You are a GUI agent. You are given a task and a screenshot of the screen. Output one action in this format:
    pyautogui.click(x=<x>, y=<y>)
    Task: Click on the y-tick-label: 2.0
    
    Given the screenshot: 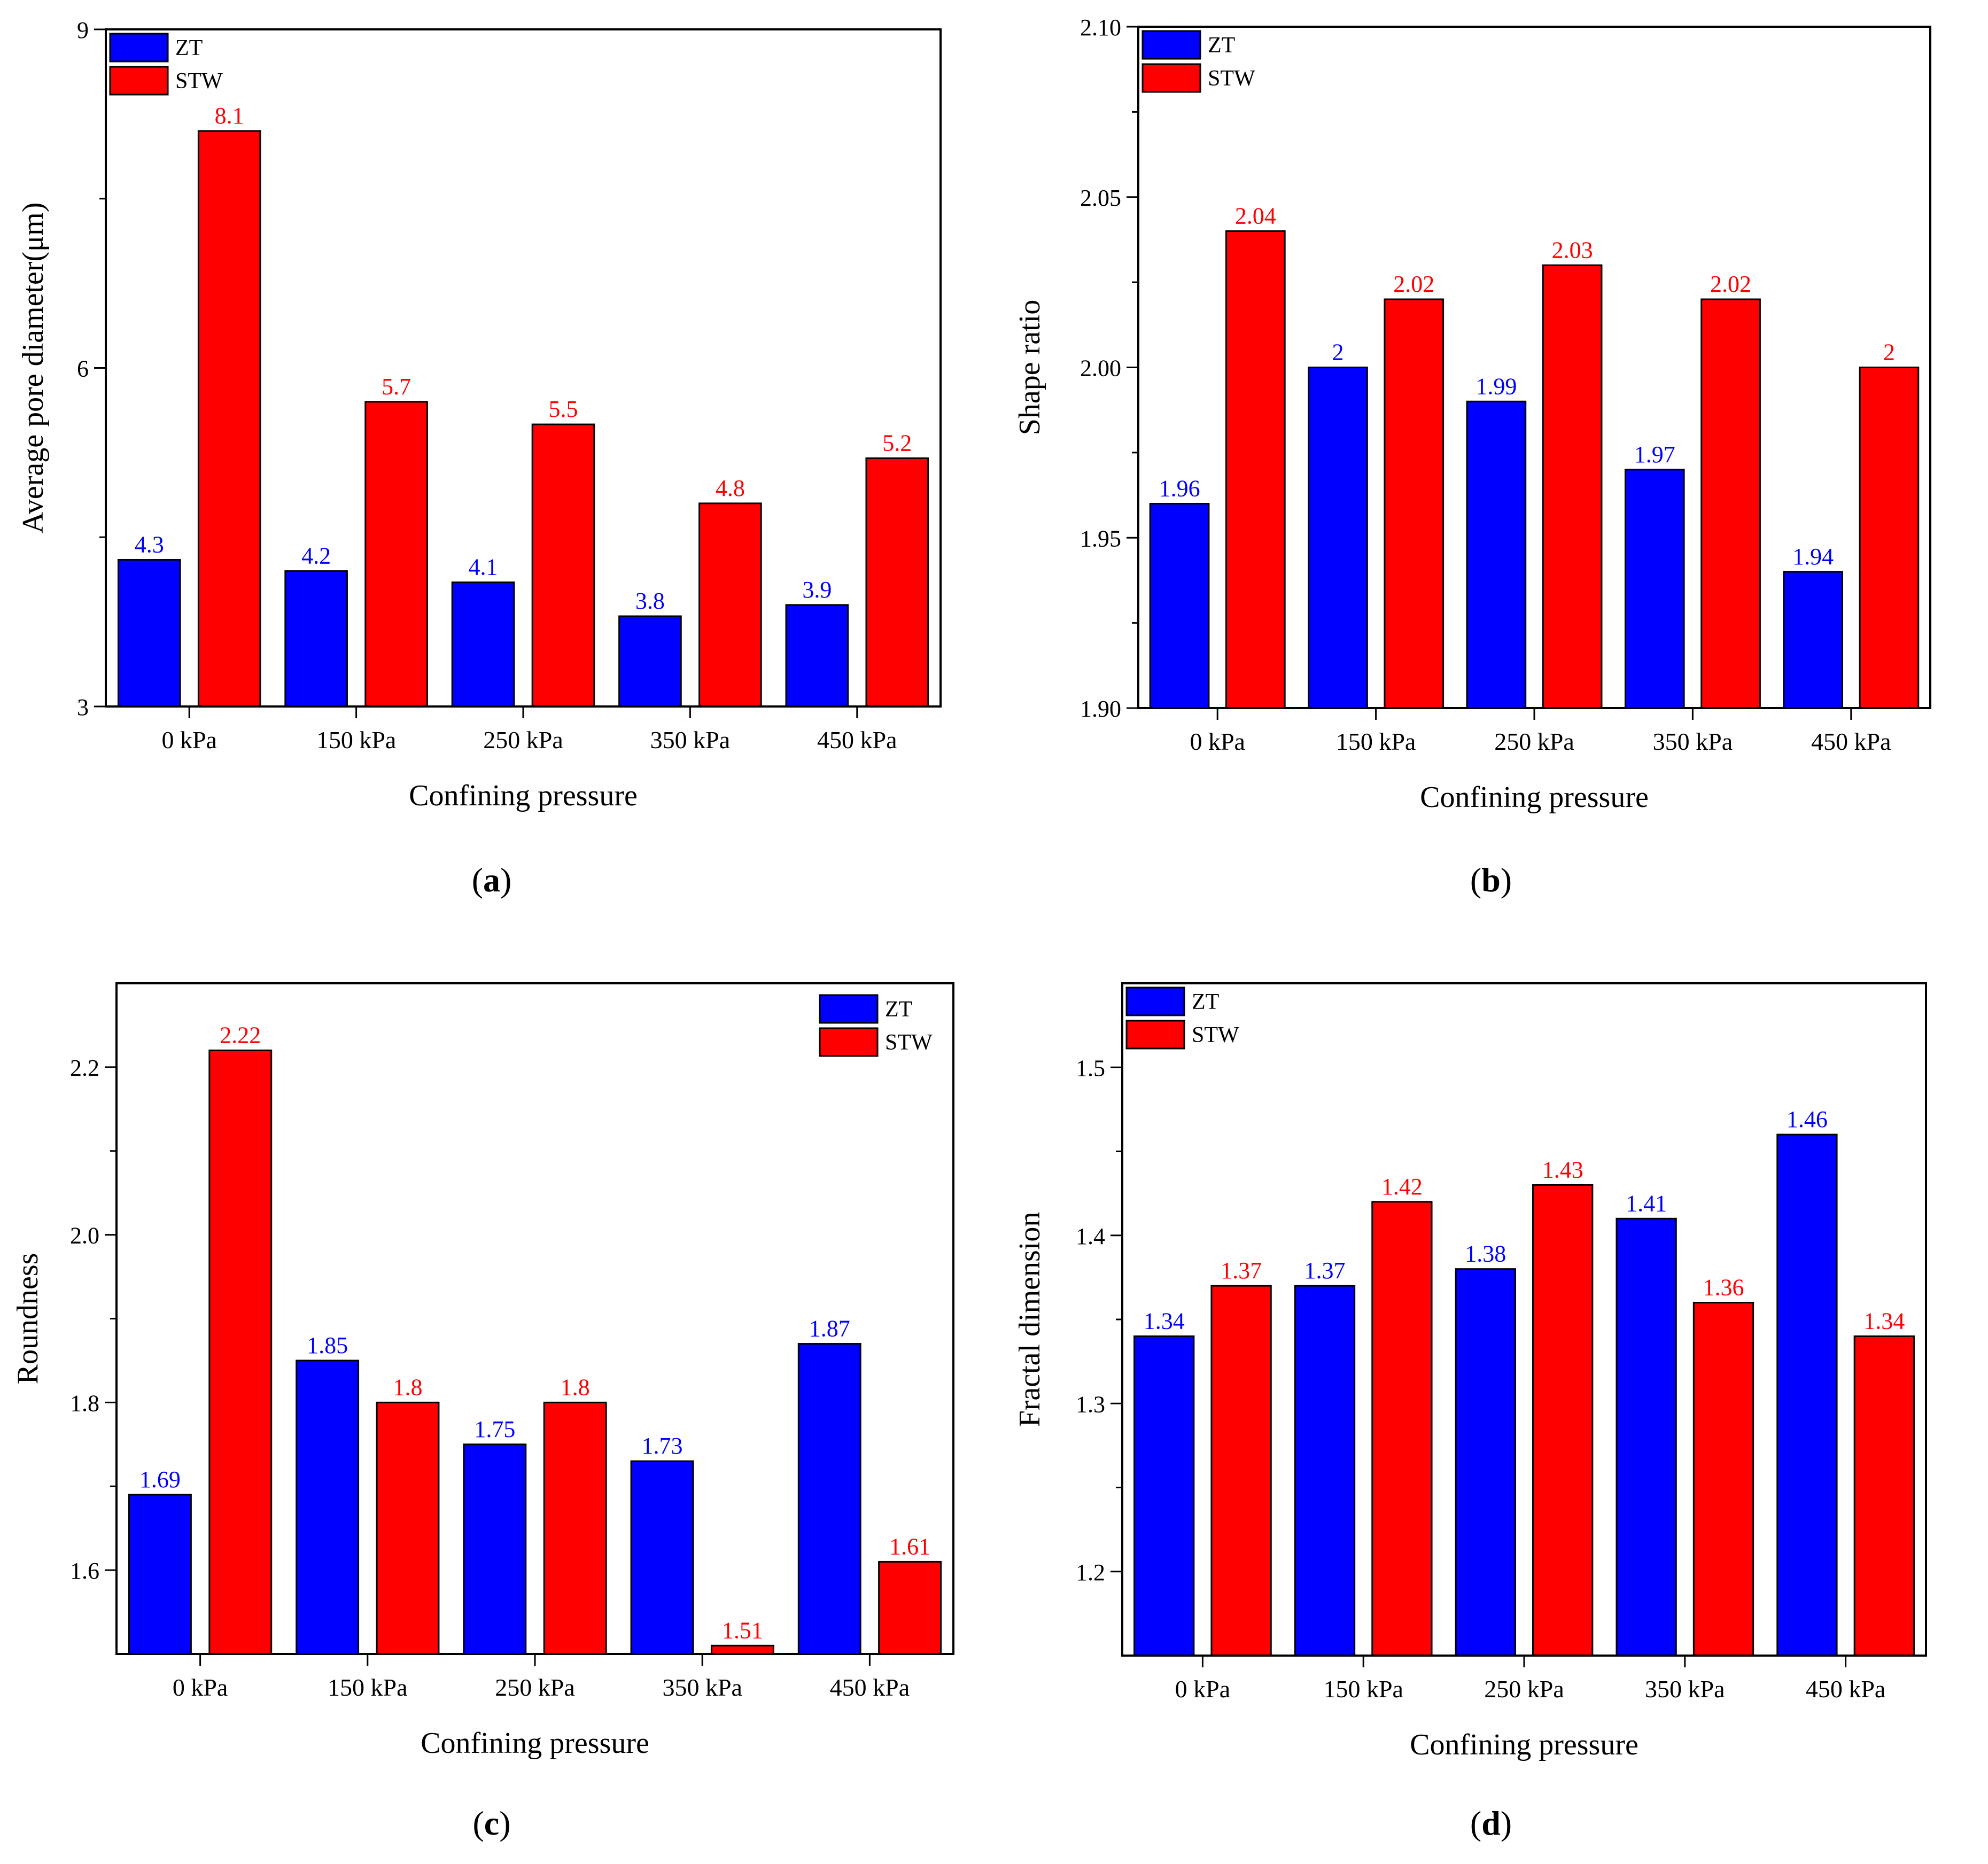 What is the action you would take?
    pyautogui.click(x=84, y=1236)
    